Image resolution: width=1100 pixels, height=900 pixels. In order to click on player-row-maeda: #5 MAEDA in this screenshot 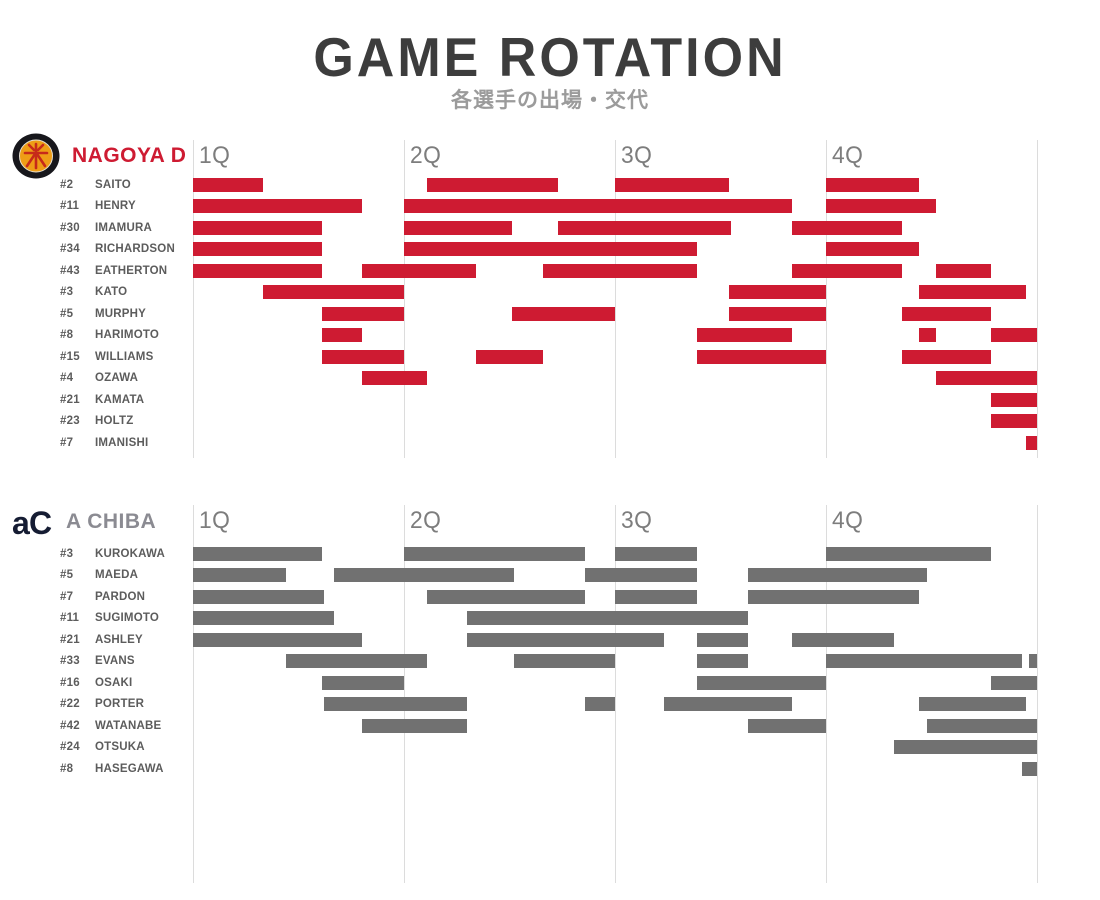, I will do `click(550, 576)`.